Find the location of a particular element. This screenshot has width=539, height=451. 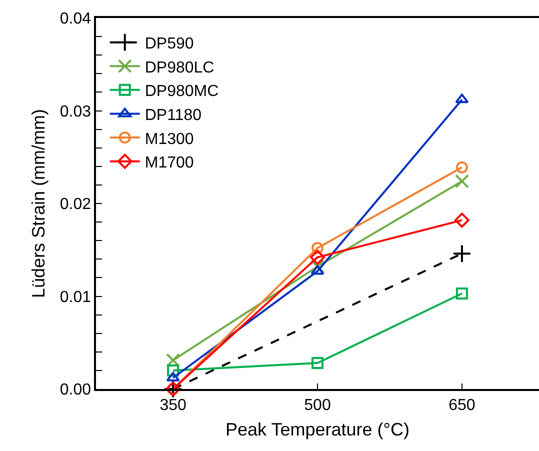

y-axis-title: Lüders Strain (mm/mm) is located at coordinates (38, 203).